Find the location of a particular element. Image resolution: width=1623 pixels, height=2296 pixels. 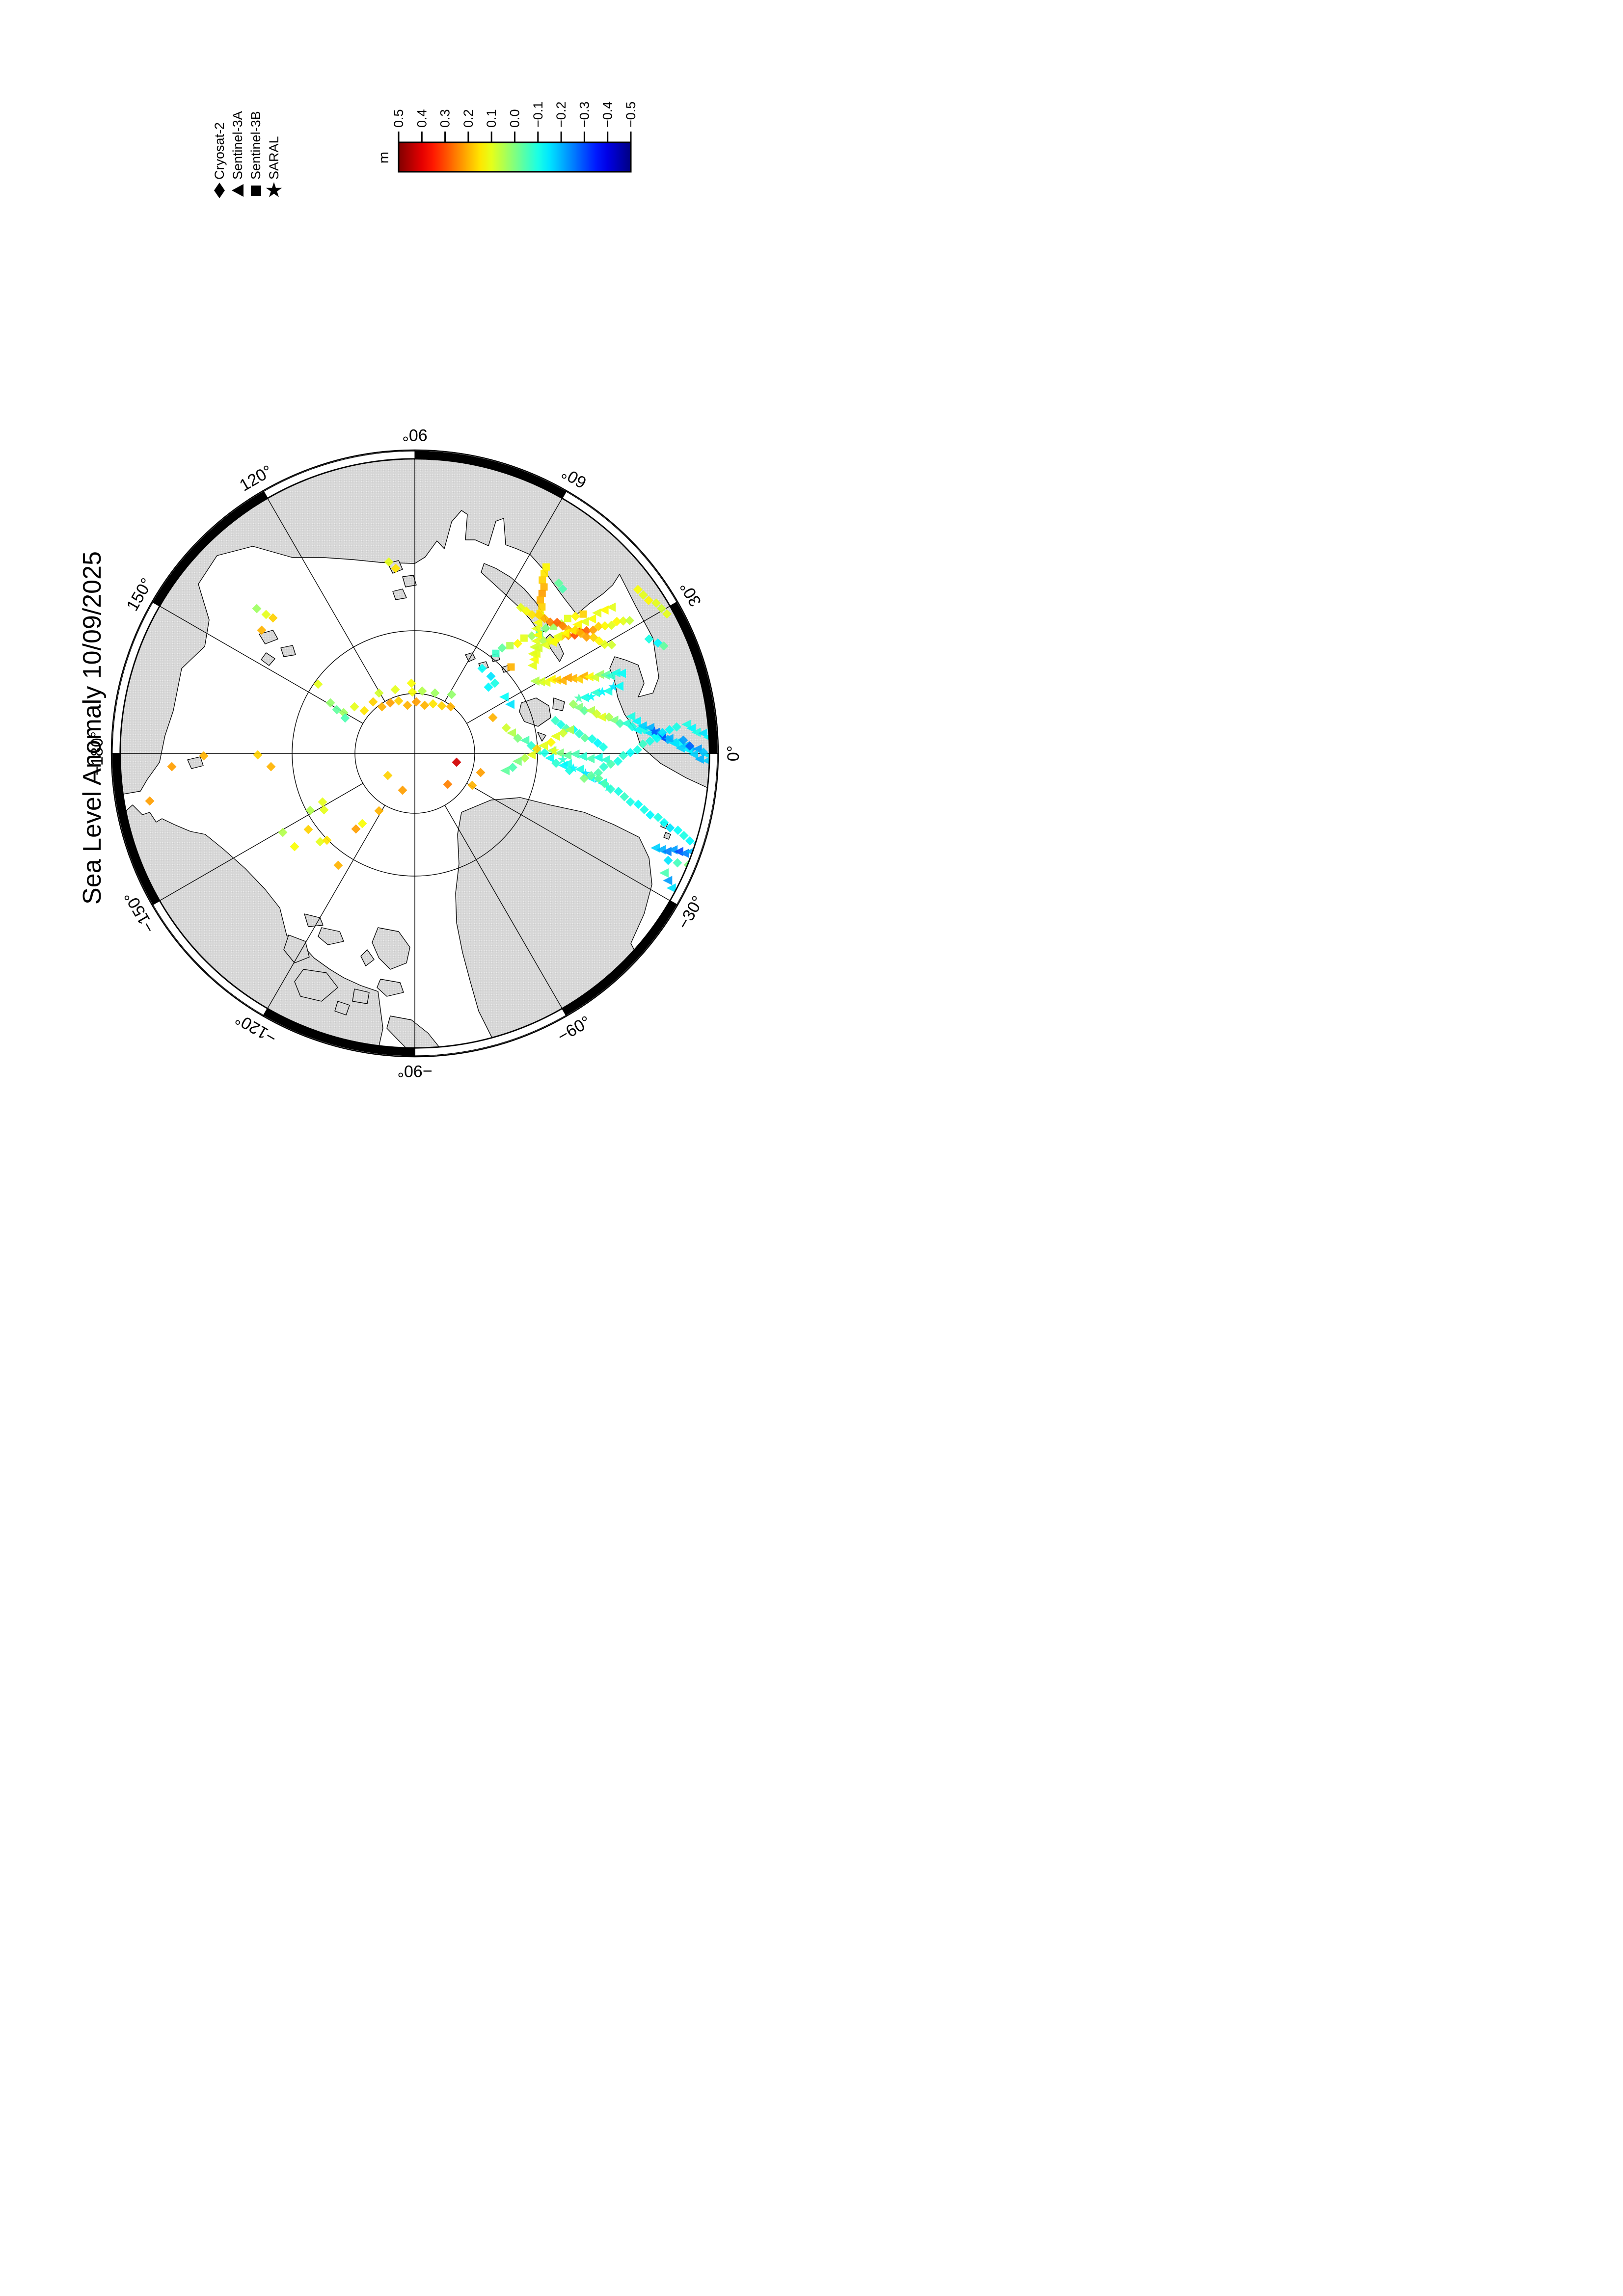

land-svalbard is located at coordinates (535, 712).